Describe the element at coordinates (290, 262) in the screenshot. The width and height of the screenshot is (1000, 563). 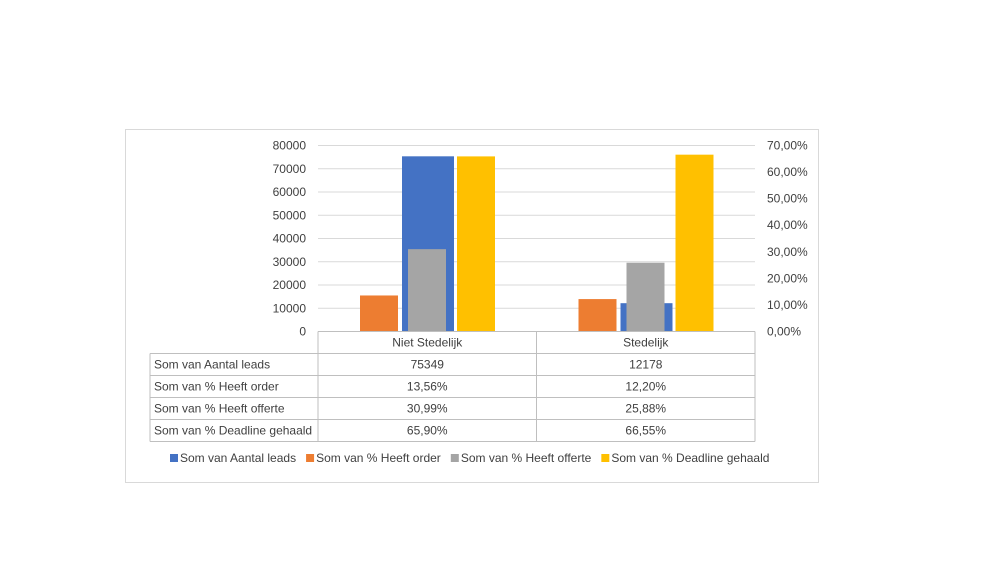
I see `left-axis-tick-label: 30000` at that location.